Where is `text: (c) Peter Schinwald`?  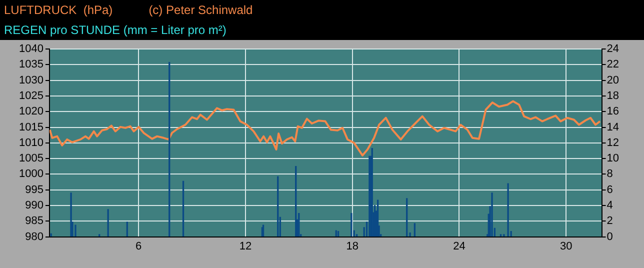
text: (c) Peter Schinwald is located at coordinates (200, 10).